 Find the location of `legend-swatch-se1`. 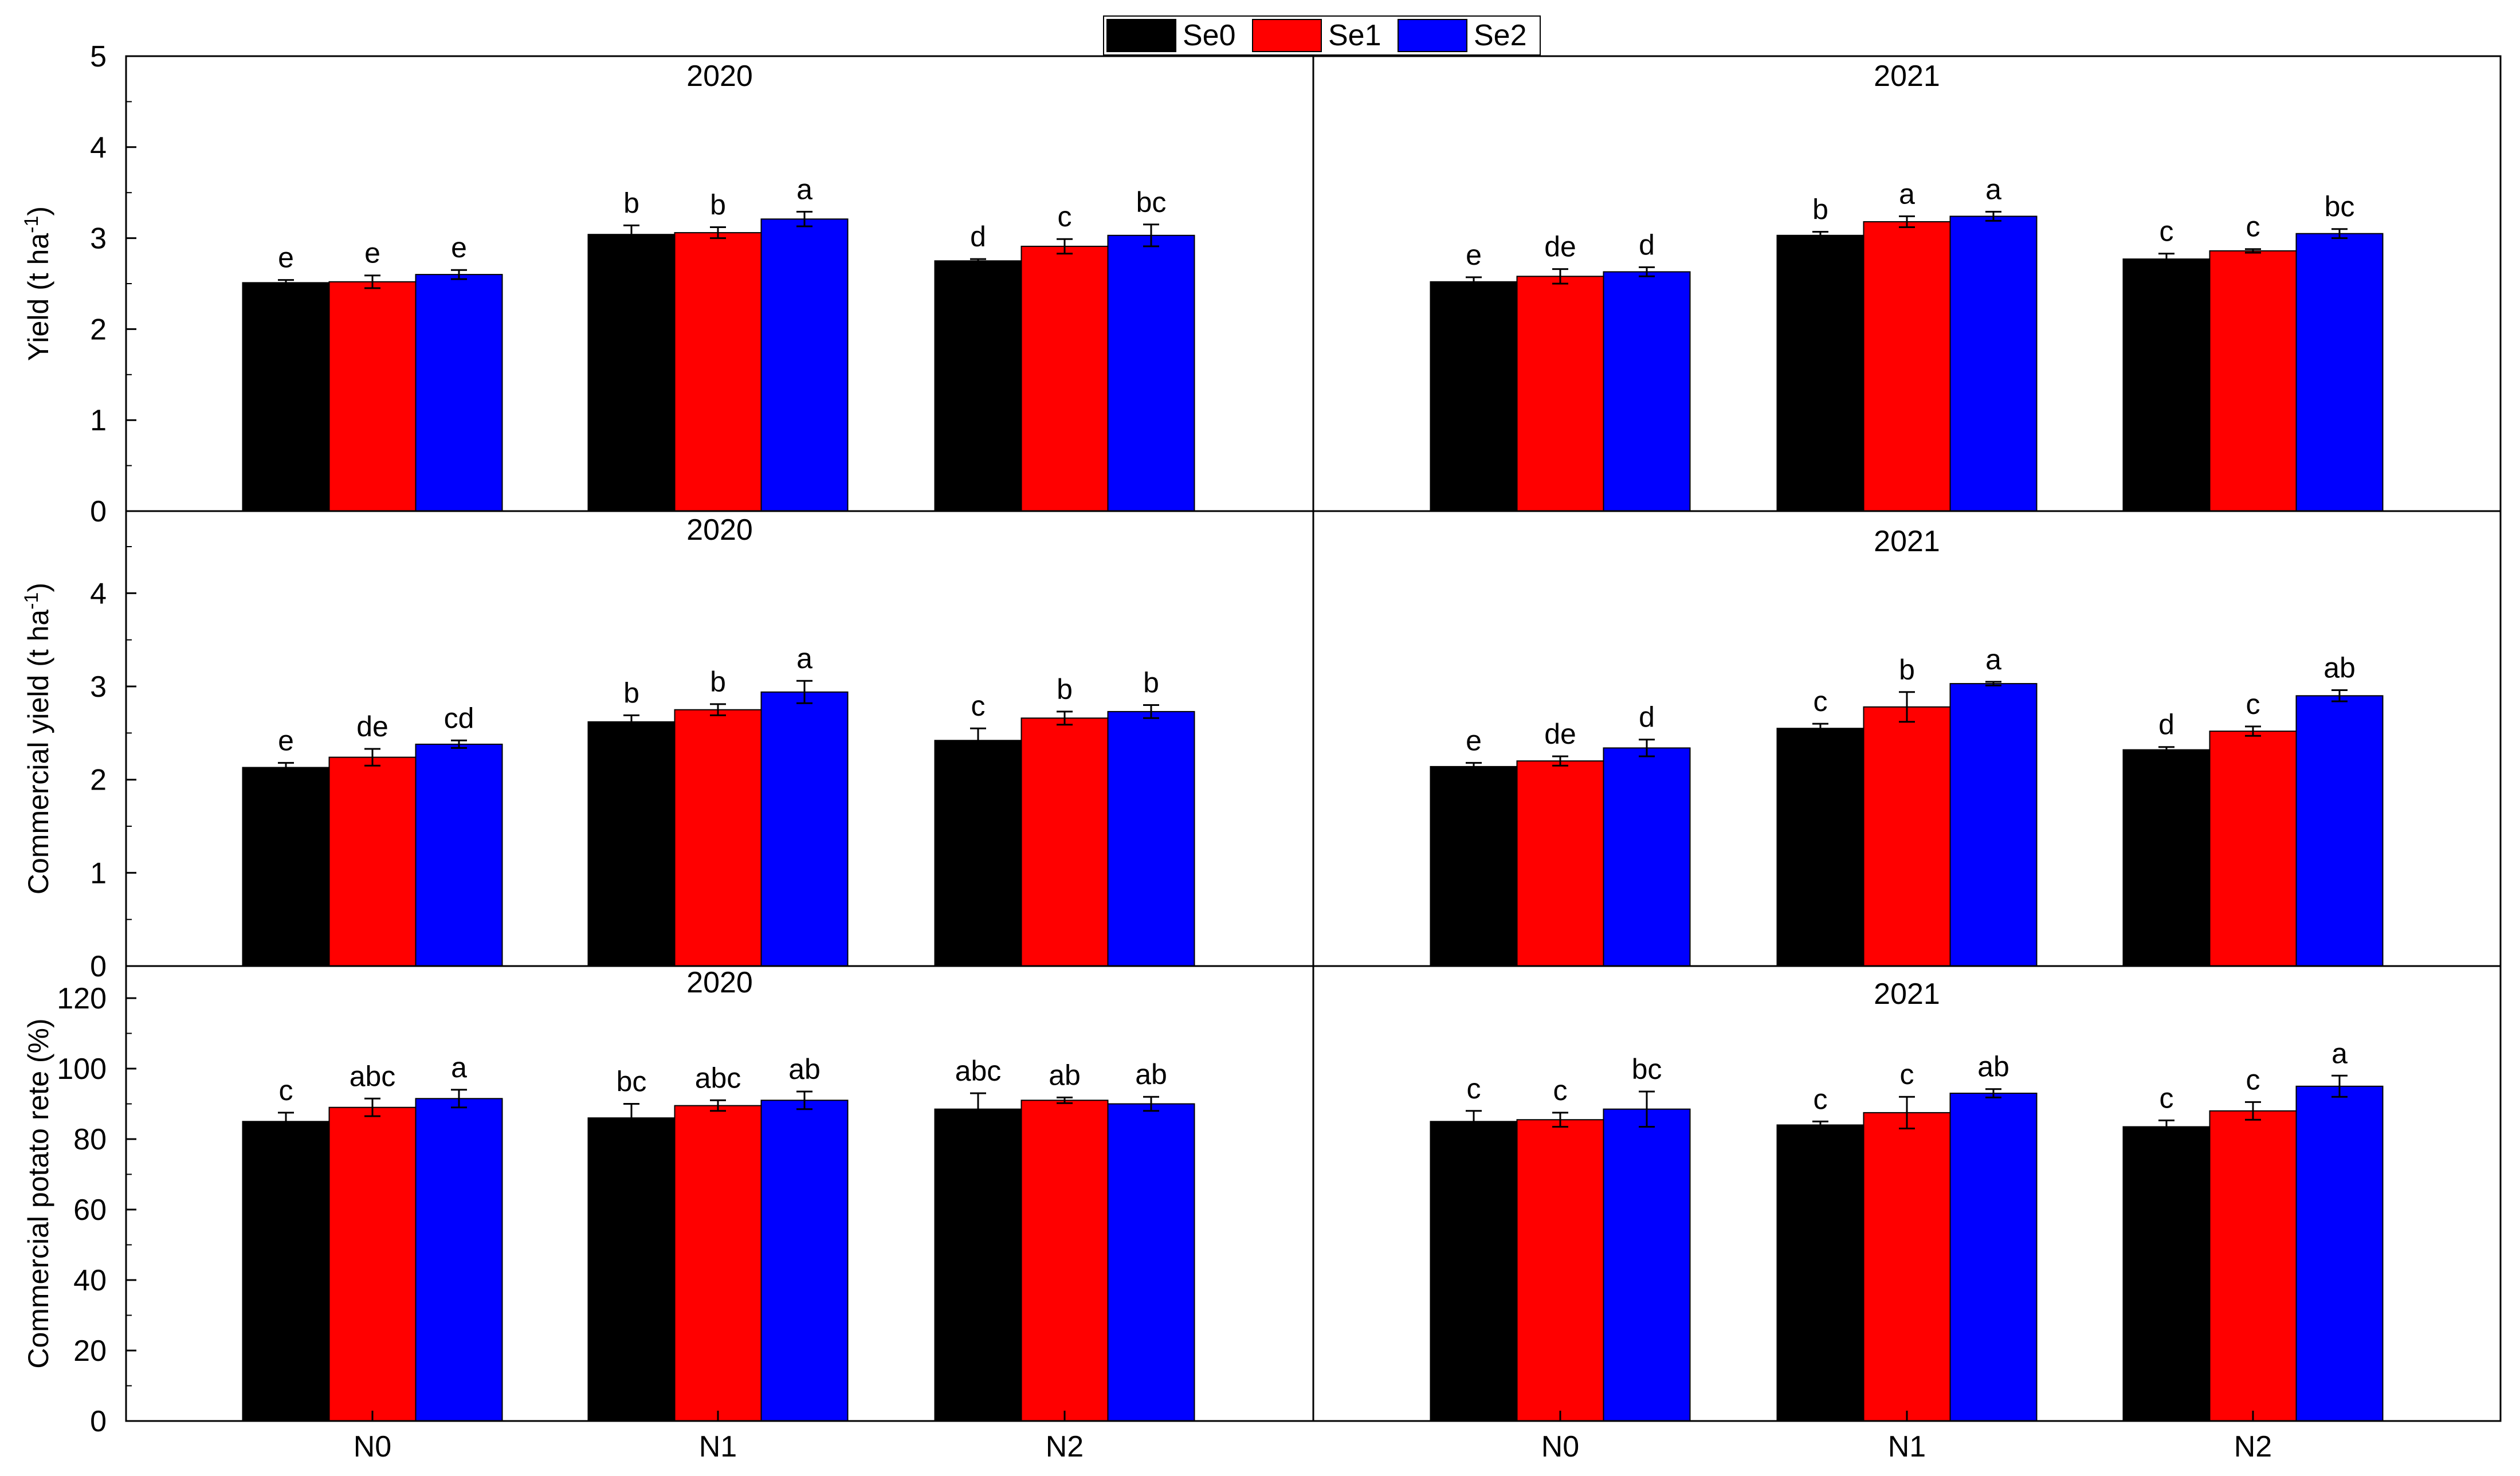

legend-swatch-se1 is located at coordinates (1287, 36).